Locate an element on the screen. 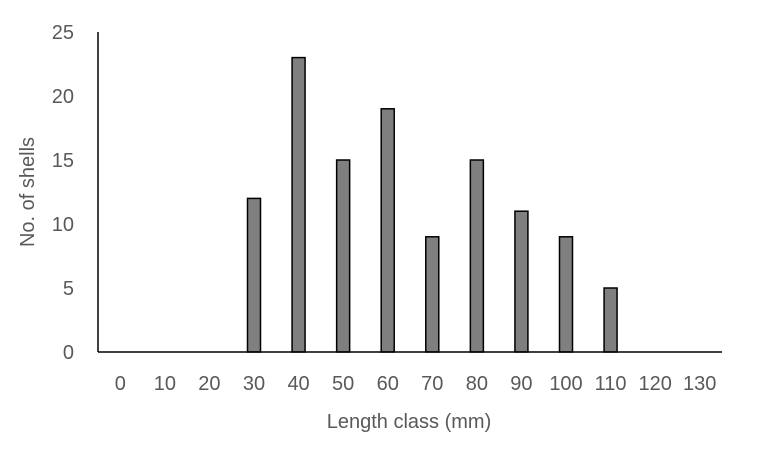 The width and height of the screenshot is (767, 450). x-tick-label: 30 is located at coordinates (254, 384).